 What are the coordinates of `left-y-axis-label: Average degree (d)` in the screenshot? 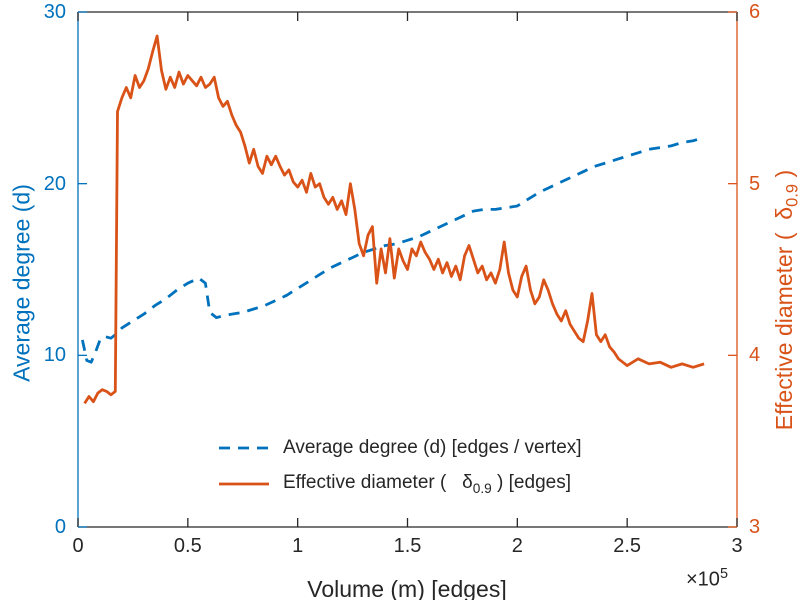 It's located at (21, 283).